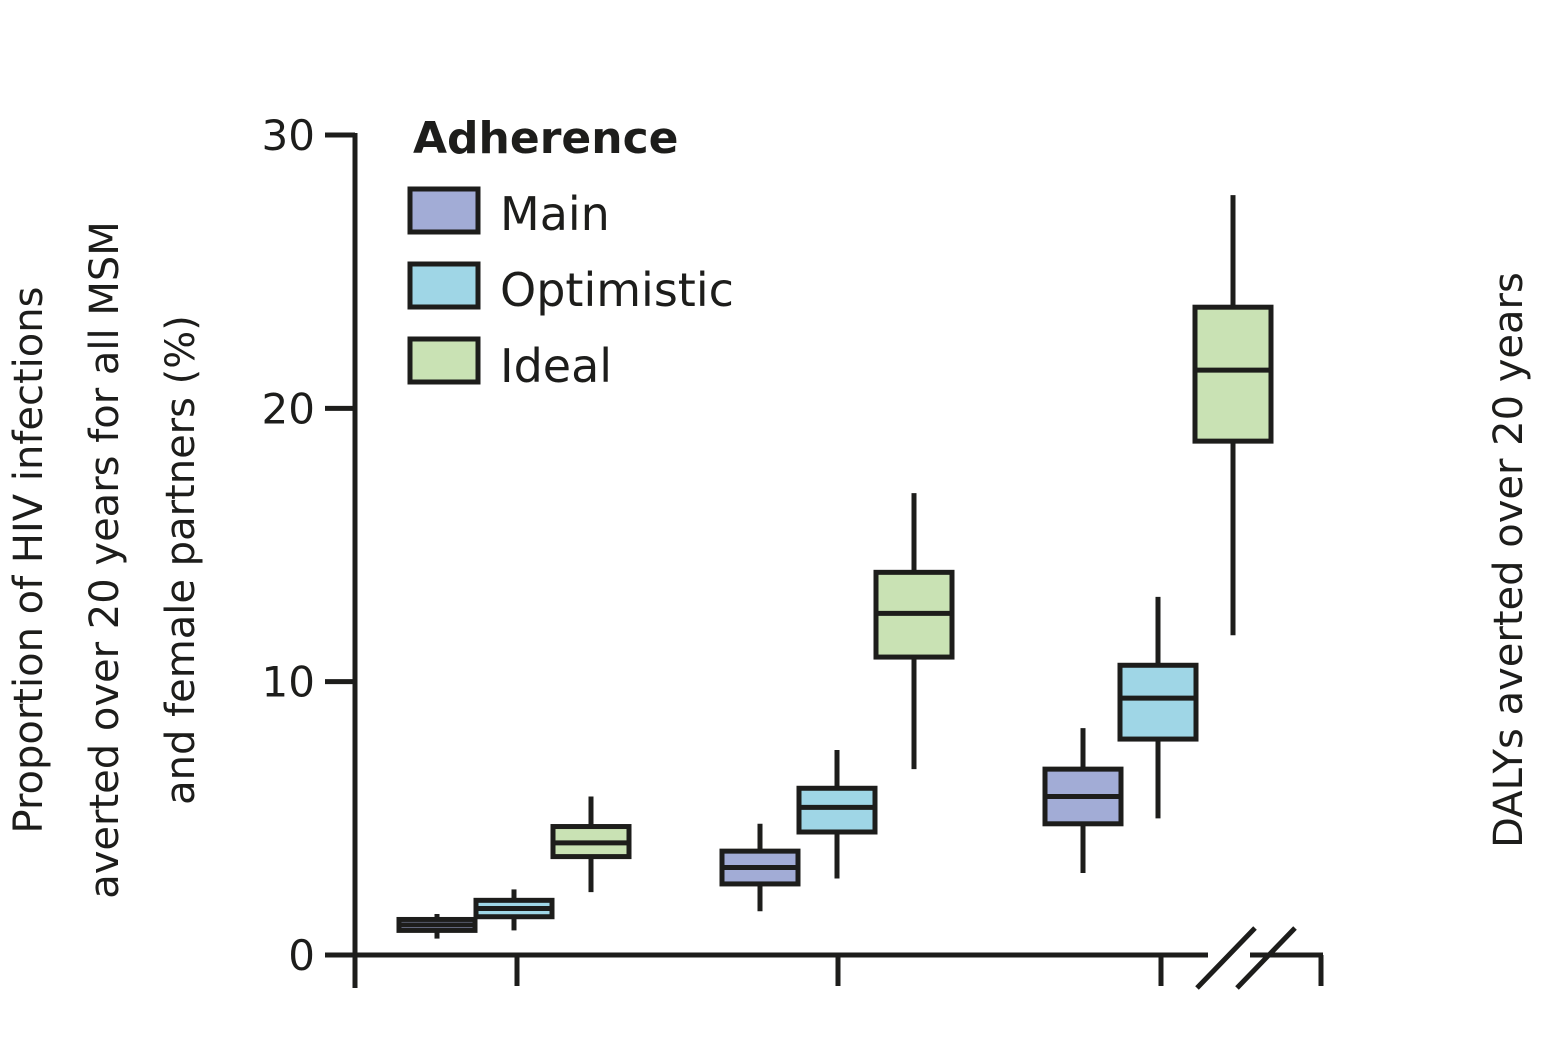  Describe the element at coordinates (555, 214) in the screenshot. I see `legend-label-main: Main` at that location.